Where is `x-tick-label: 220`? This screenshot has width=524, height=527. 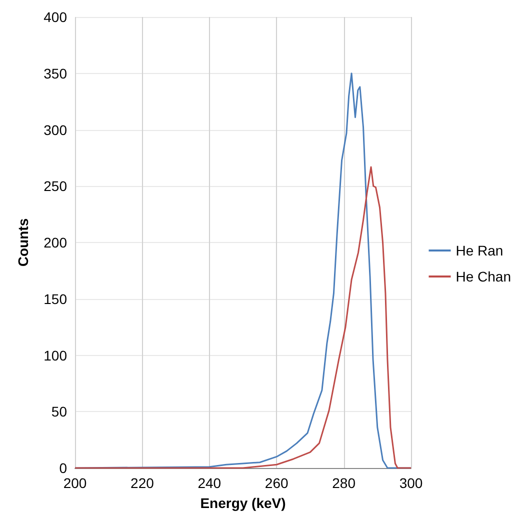 x-tick-label: 220 is located at coordinates (142, 483).